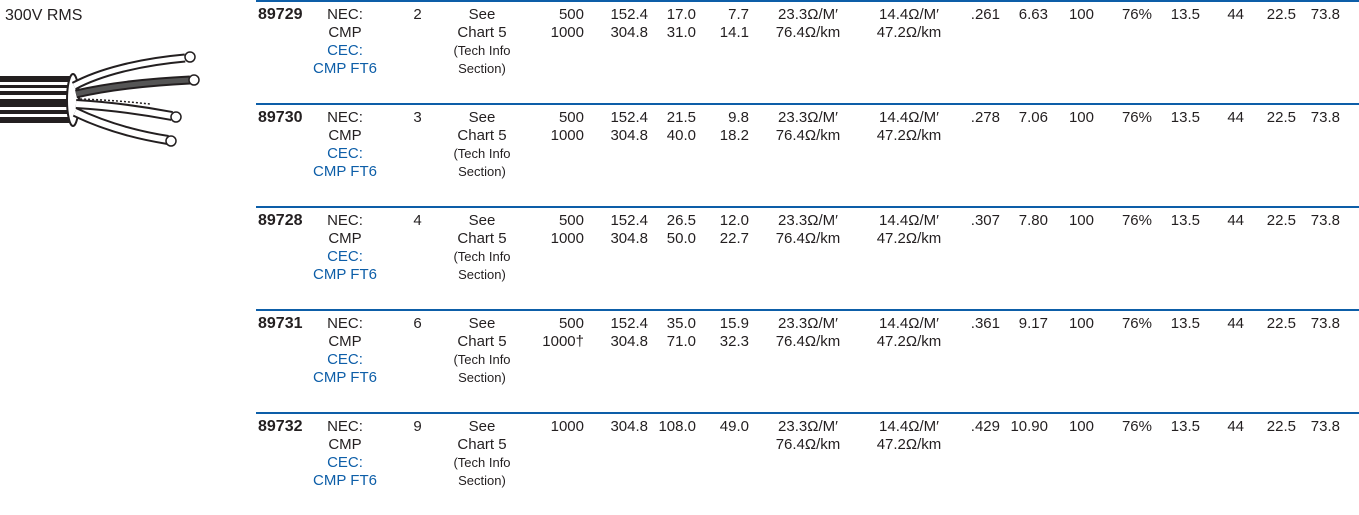  I want to click on weight-kg: 15.9, so click(734, 323).